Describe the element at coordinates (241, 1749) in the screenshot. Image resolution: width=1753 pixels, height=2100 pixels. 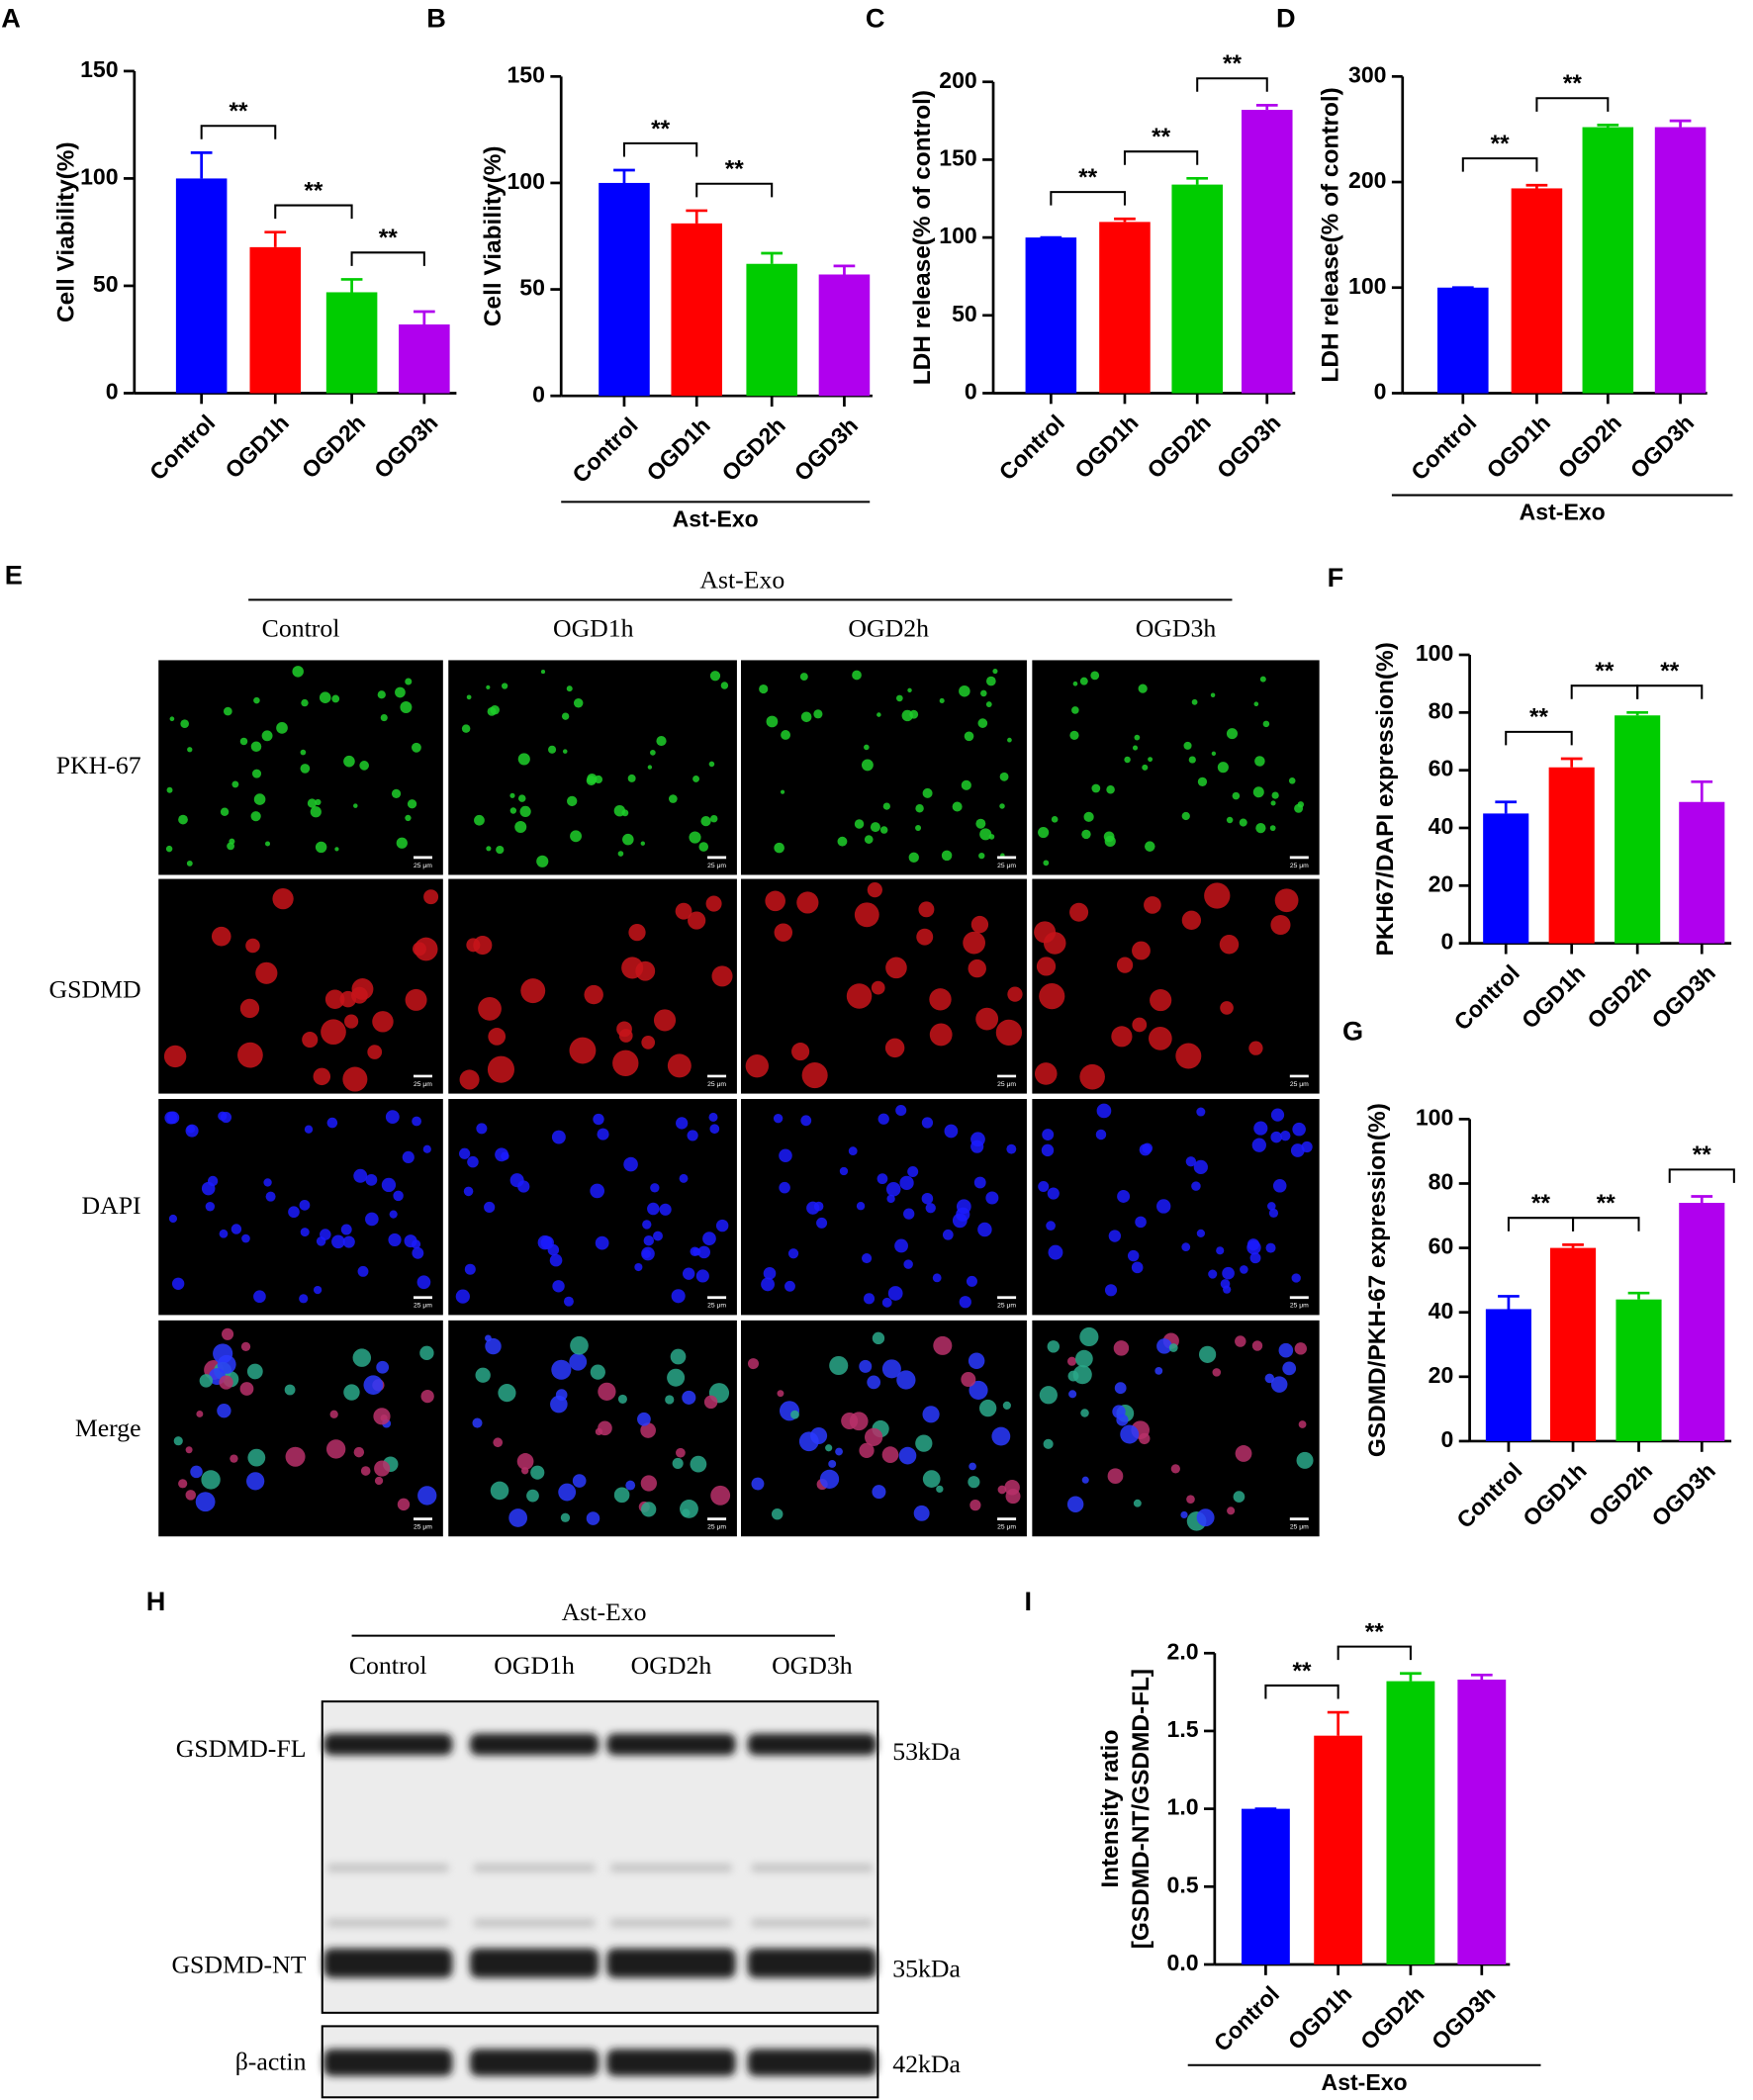
I see `band-name: GSDMD-FL` at that location.